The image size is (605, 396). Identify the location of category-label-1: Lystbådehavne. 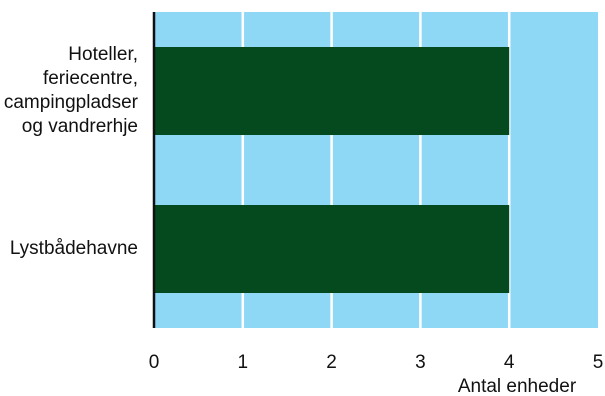
(74, 248).